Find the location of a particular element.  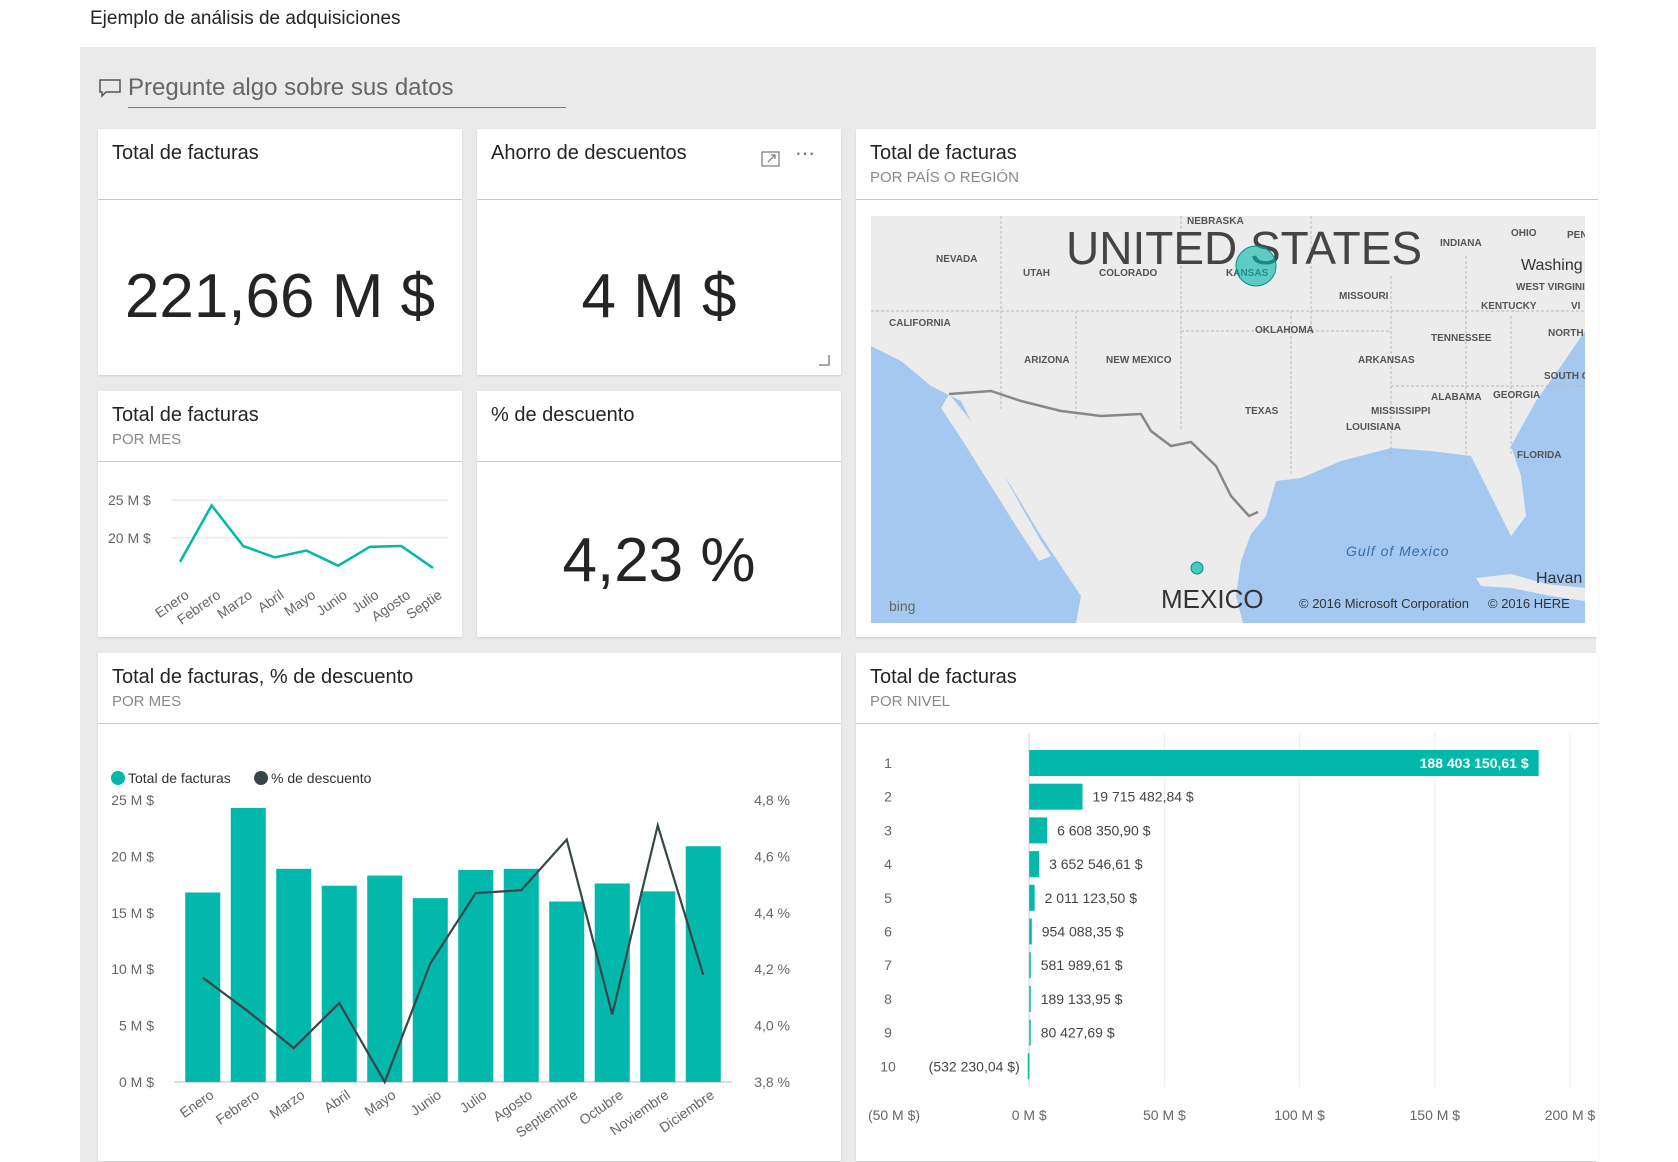

map-label-nevada: NEVADA is located at coordinates (956, 259).